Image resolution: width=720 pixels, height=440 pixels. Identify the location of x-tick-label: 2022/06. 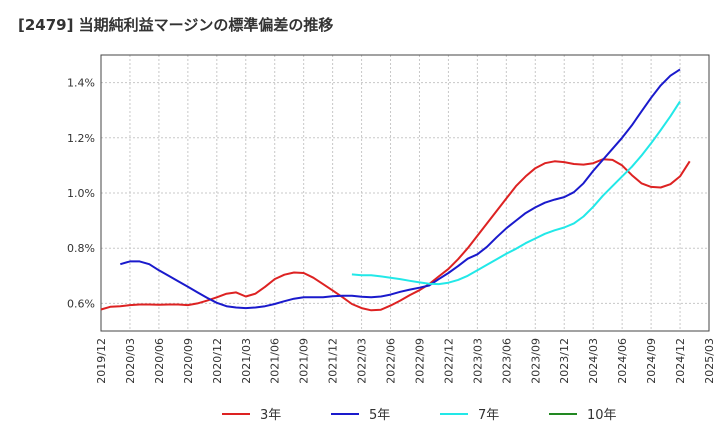
(391, 361).